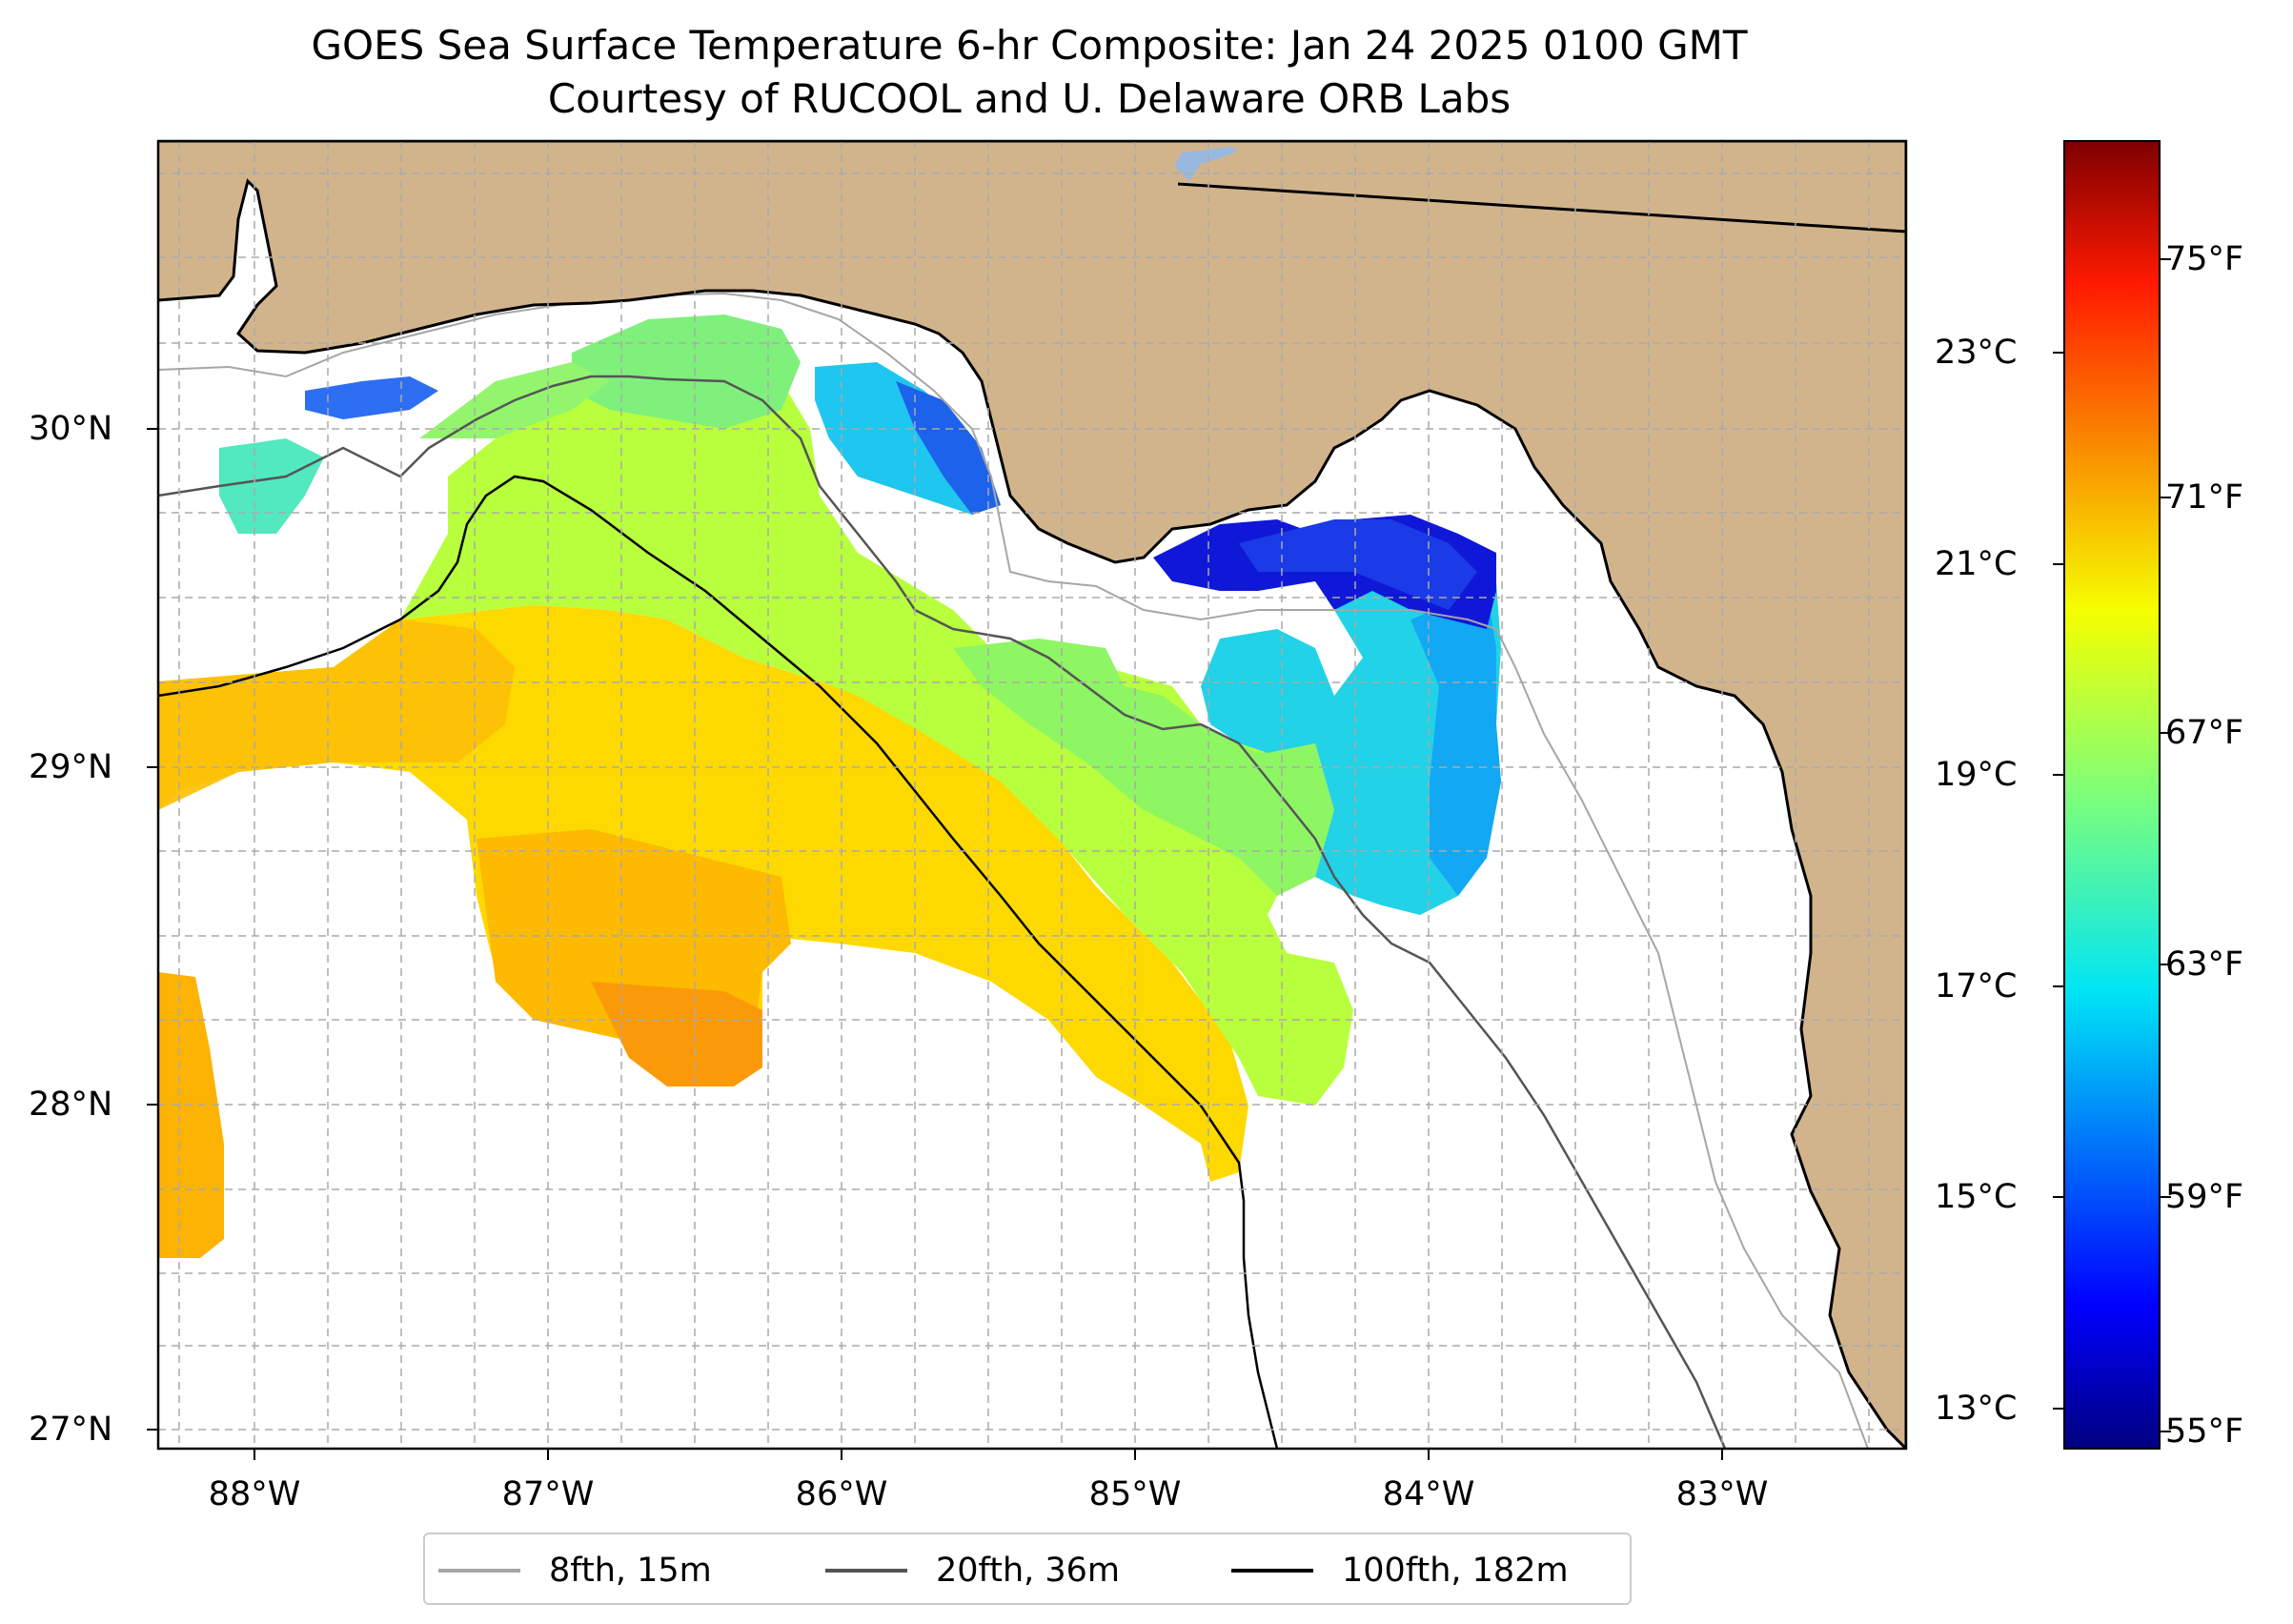 Image resolution: width=2293 pixels, height=1624 pixels. I want to click on colorbar-celsius-label: 23°C, so click(1977, 353).